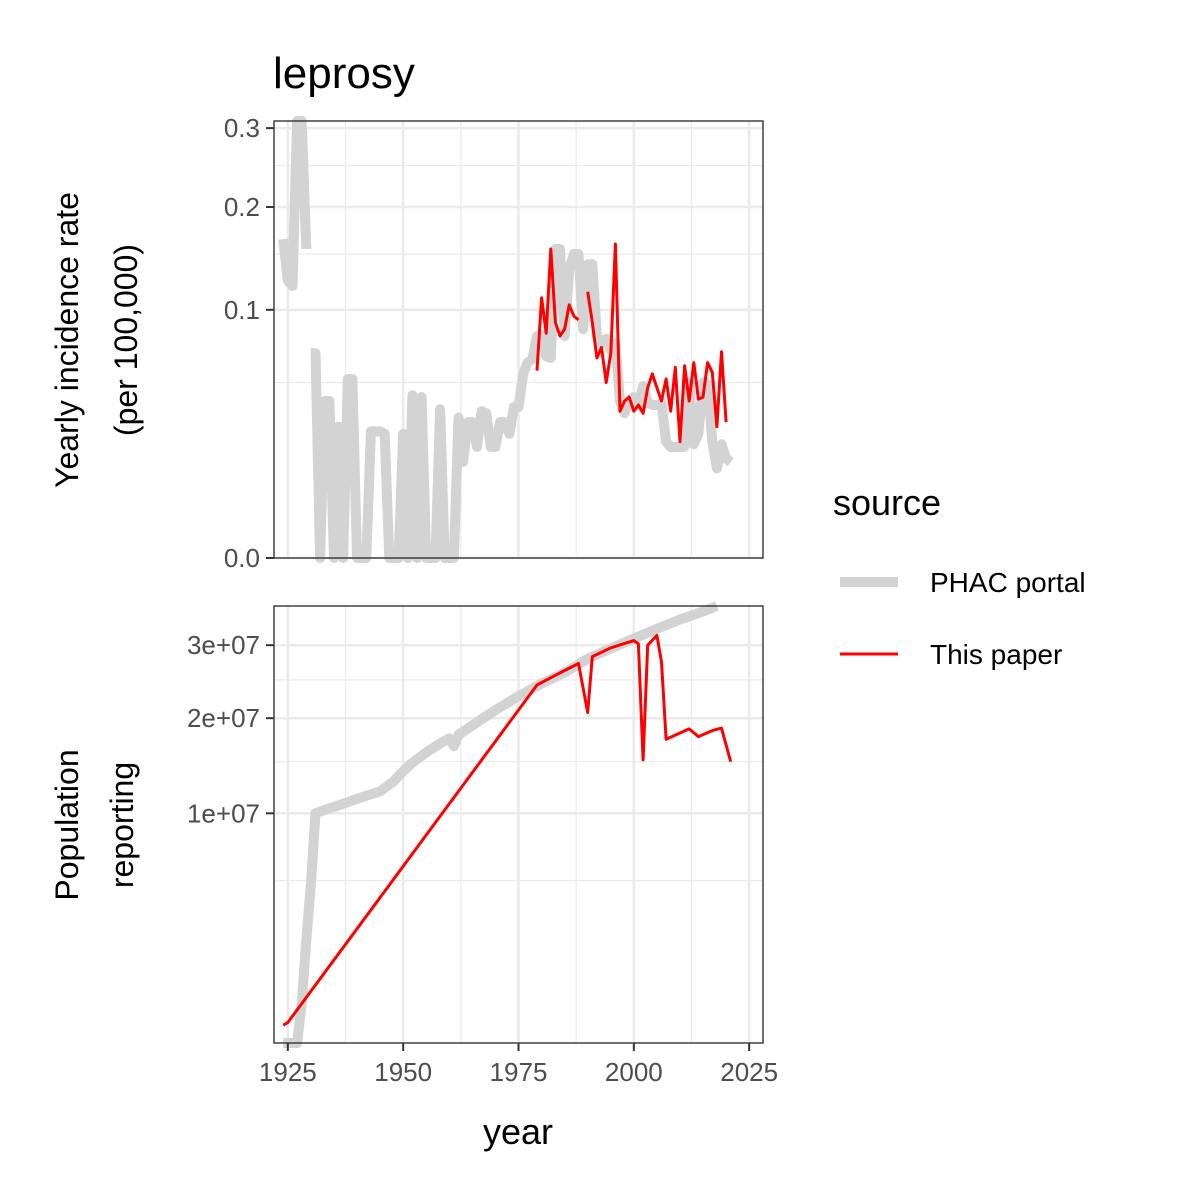 The height and width of the screenshot is (1200, 1200). Describe the element at coordinates (403, 1072) in the screenshot. I see `x-tick-label-1: 1950` at that location.